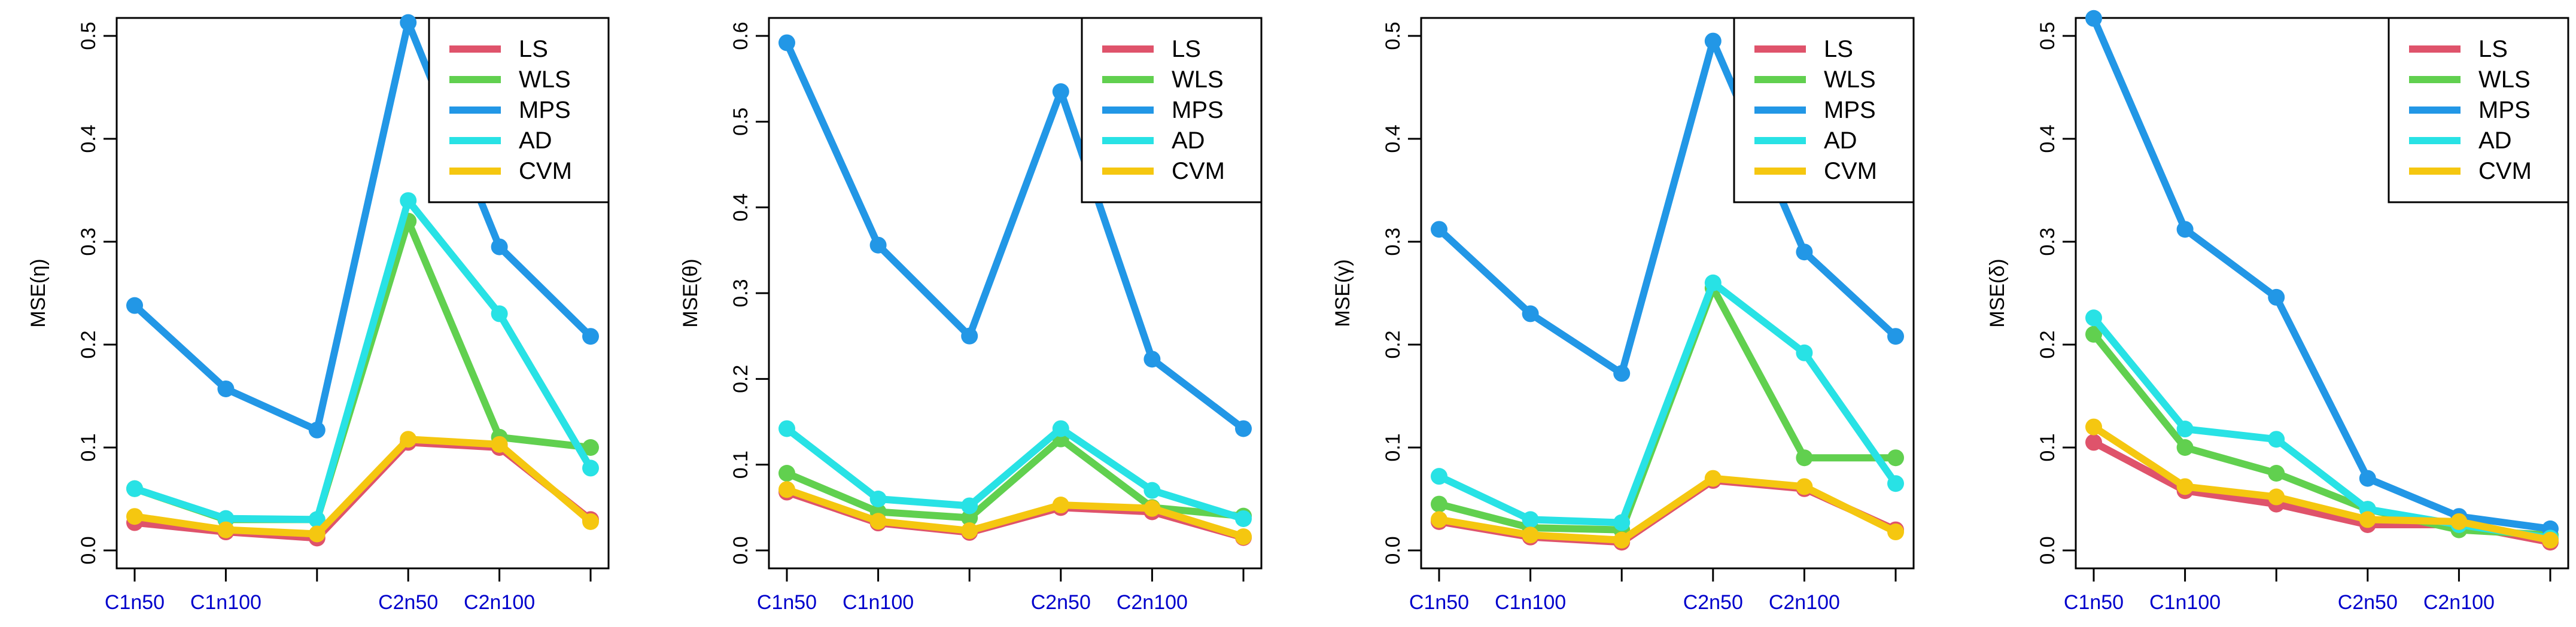 The image size is (2576, 627). What do you see at coordinates (690, 292) in the screenshot?
I see `y-axis-label: MSE(θ)` at bounding box center [690, 292].